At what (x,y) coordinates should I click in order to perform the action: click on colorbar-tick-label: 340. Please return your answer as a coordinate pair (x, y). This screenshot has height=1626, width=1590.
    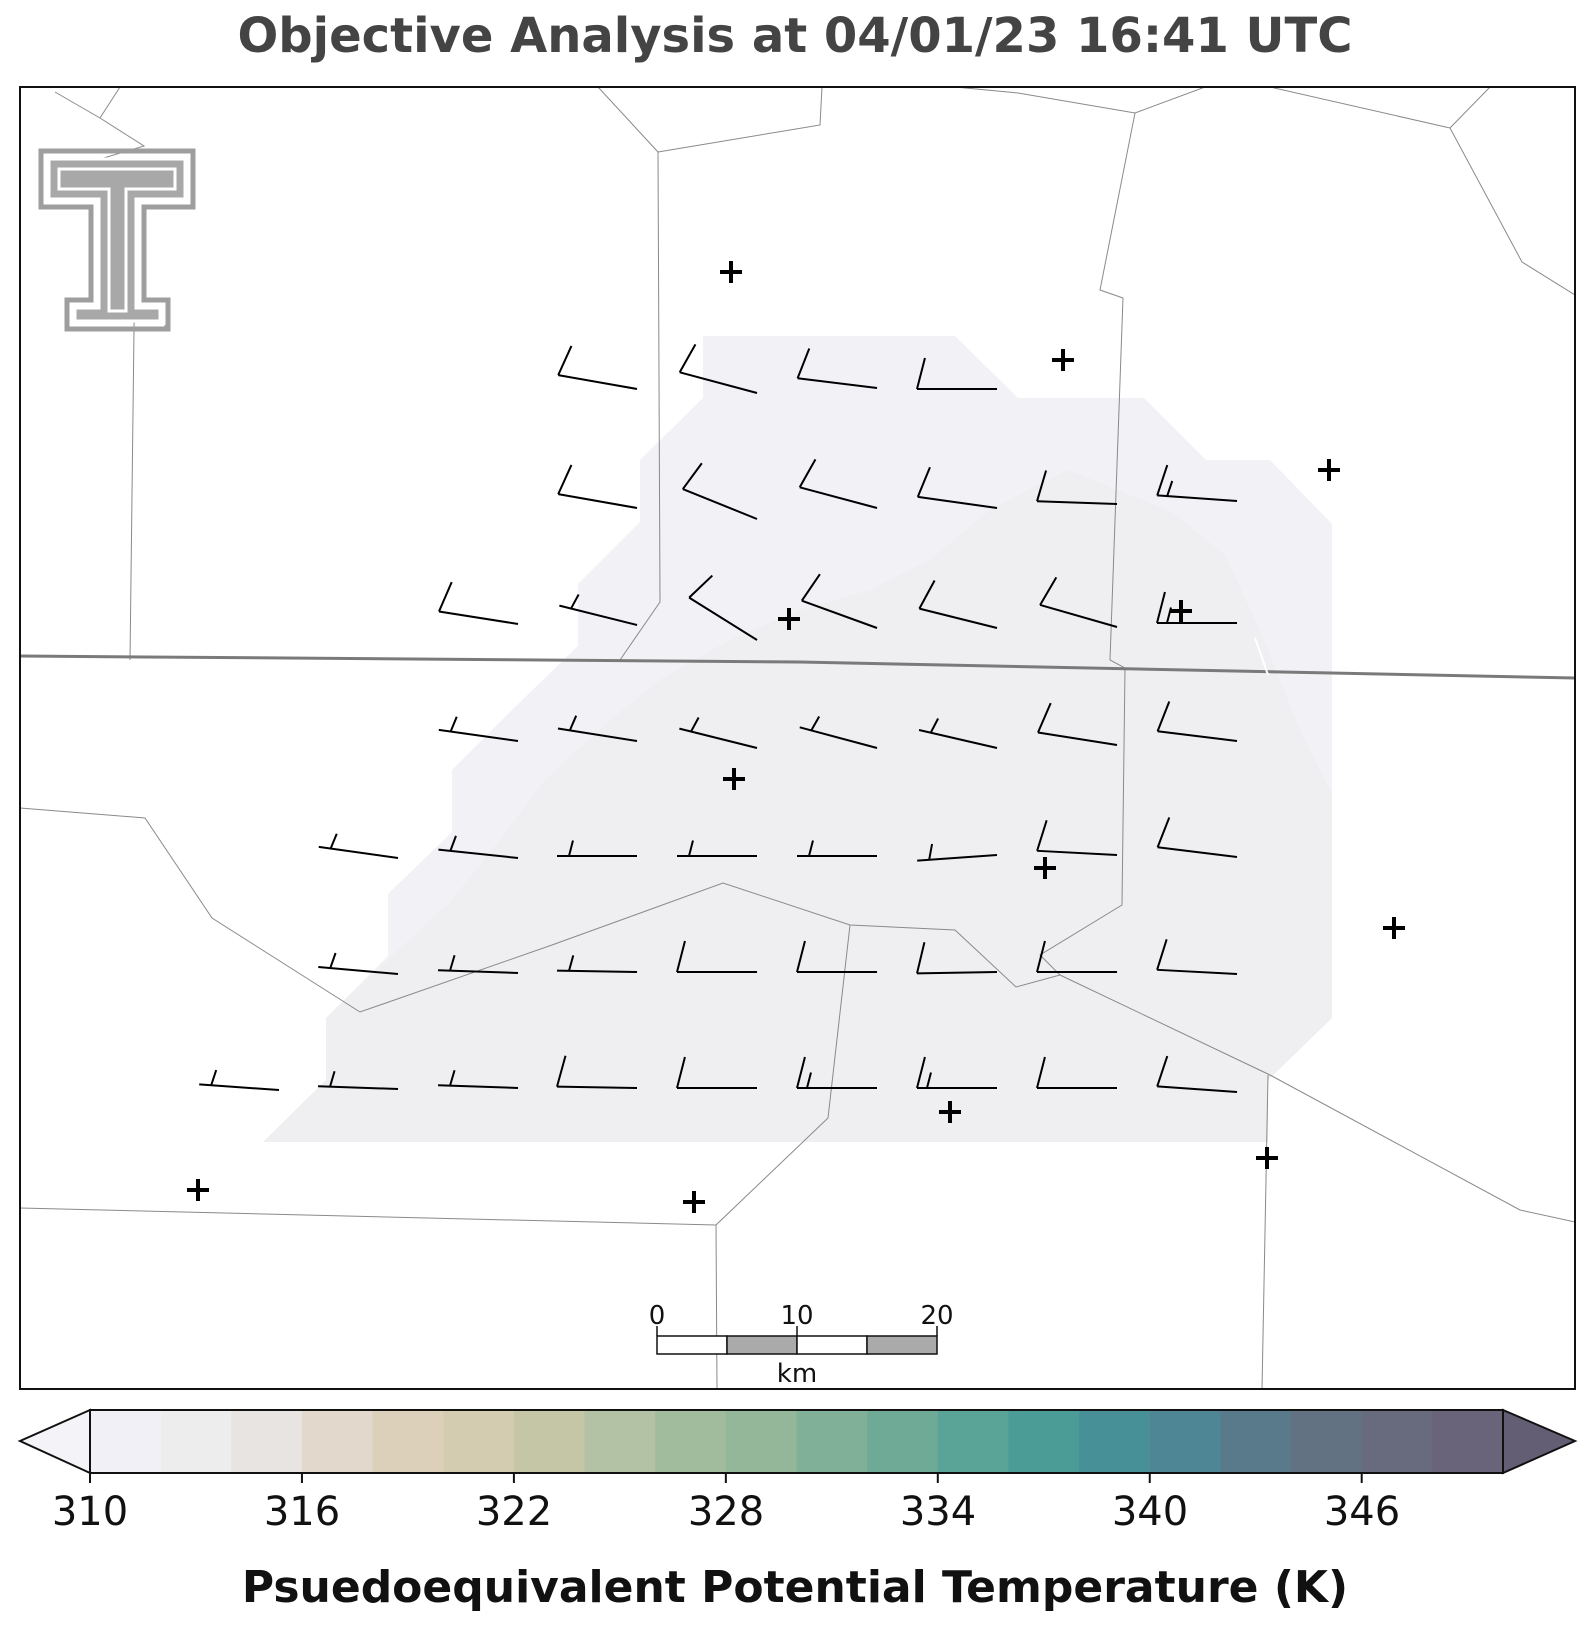
    Looking at the image, I should click on (1150, 1512).